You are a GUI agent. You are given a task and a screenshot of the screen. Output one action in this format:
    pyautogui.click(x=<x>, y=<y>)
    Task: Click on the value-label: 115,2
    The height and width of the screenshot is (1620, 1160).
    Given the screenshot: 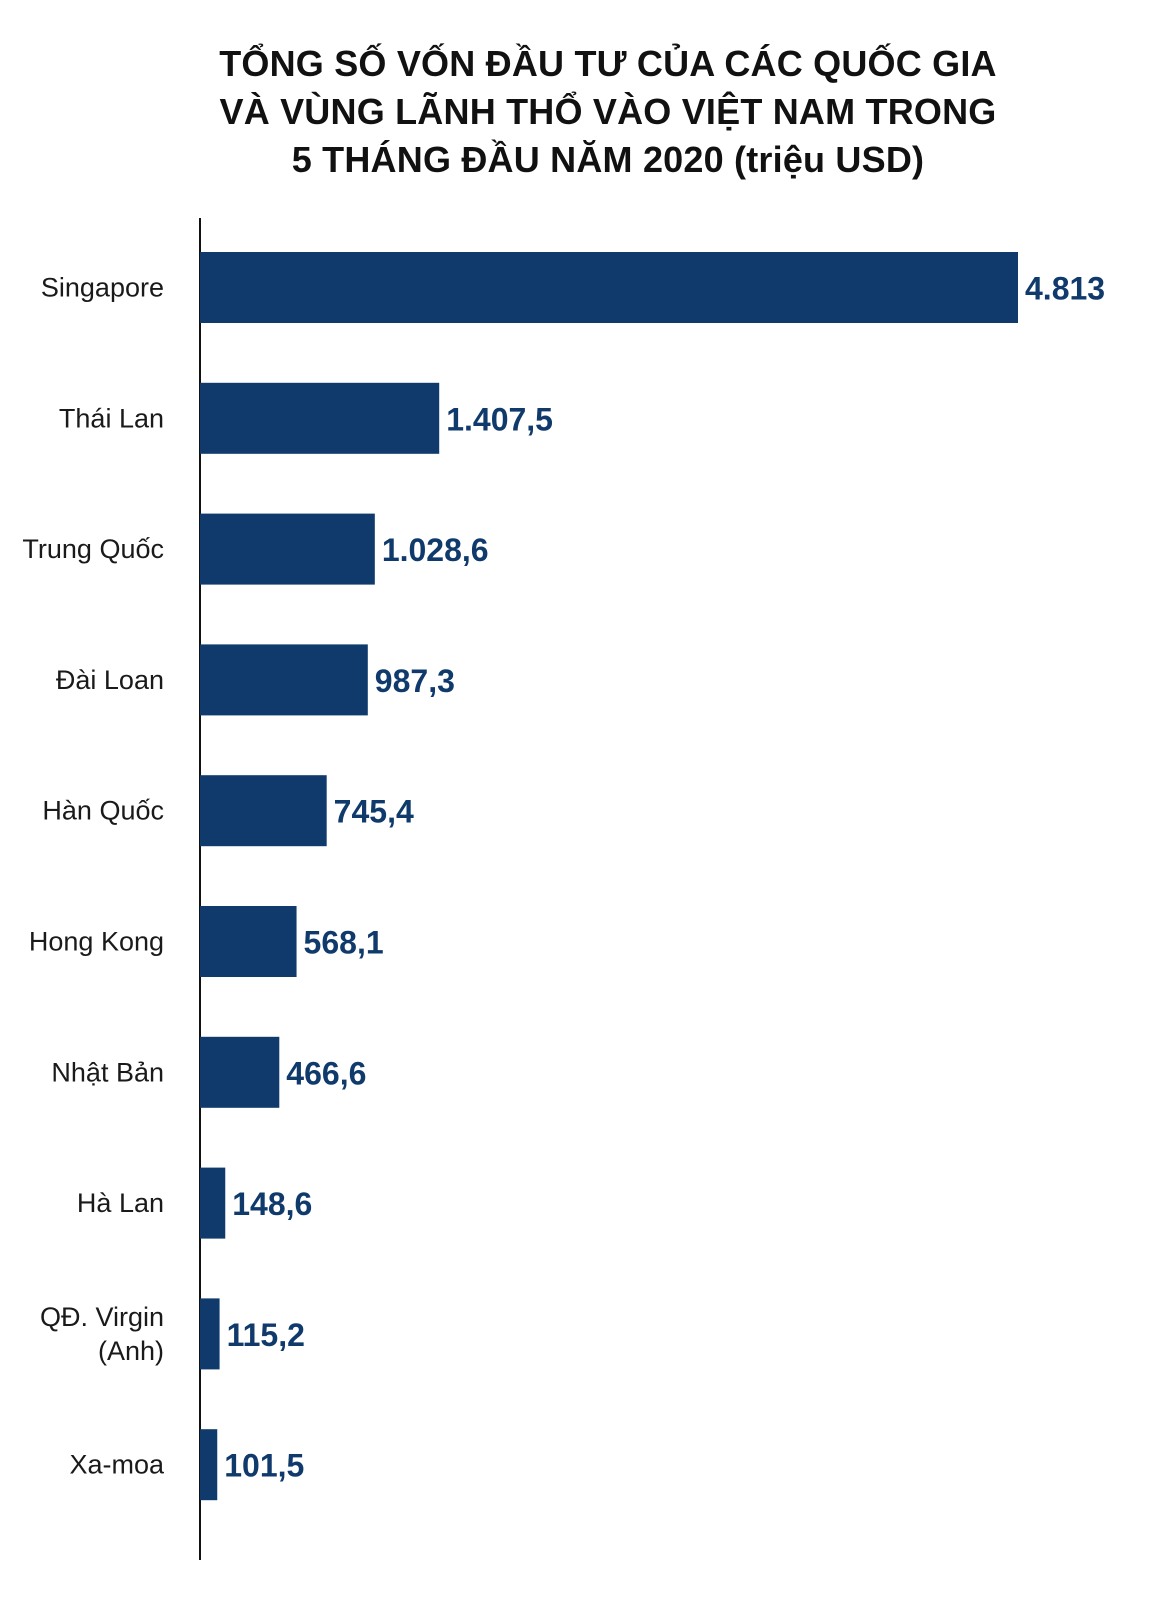 What is the action you would take?
    pyautogui.click(x=266, y=1335)
    